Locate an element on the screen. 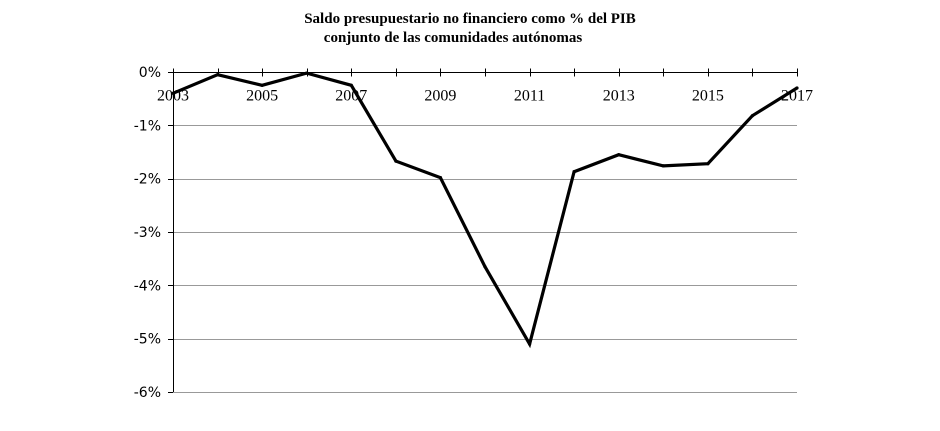 The height and width of the screenshot is (431, 940). x-tick-label: 2011 is located at coordinates (529, 96).